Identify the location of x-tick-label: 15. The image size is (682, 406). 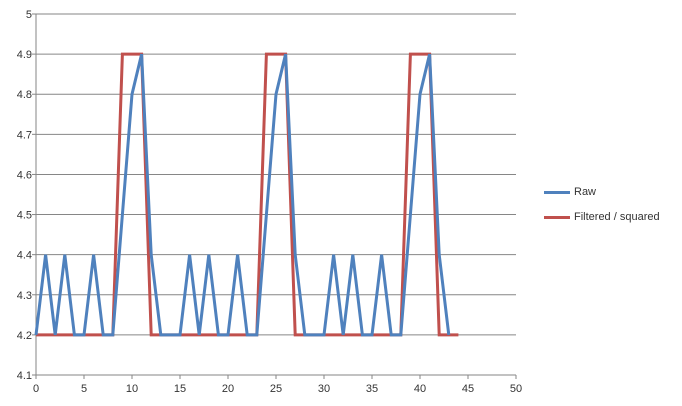
(180, 389).